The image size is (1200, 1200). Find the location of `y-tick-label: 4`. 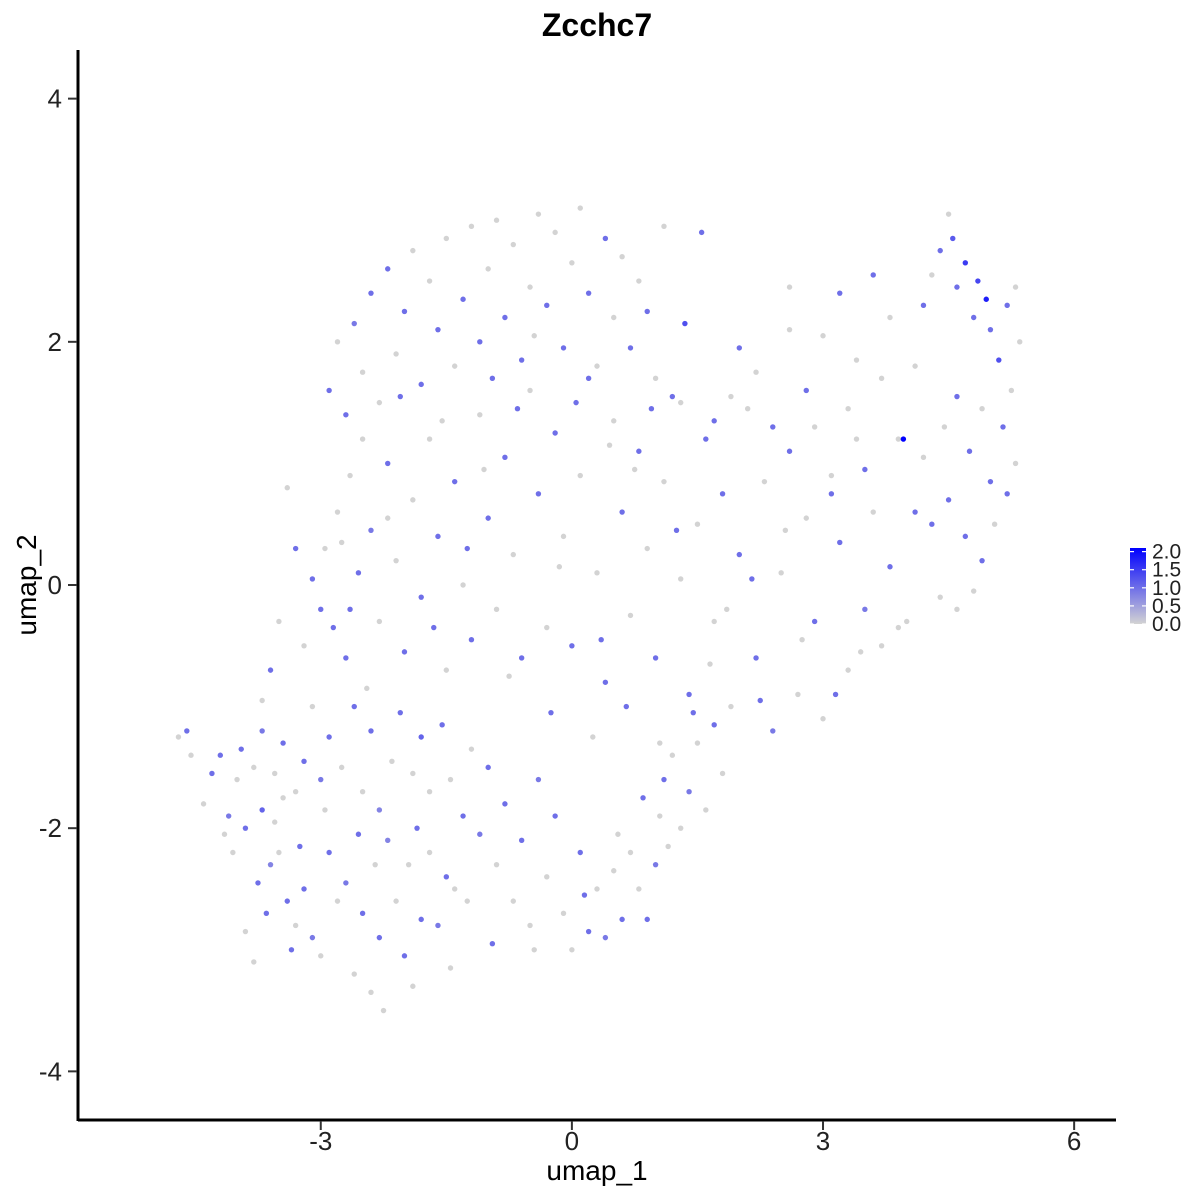

y-tick-label: 4 is located at coordinates (55, 99).